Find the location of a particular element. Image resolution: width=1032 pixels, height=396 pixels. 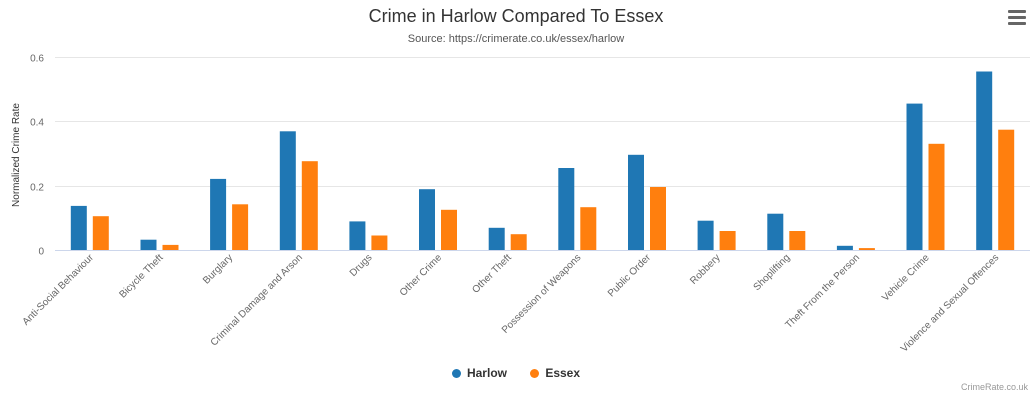

x-tick-label: Theft From the Person is located at coordinates (822, 291).